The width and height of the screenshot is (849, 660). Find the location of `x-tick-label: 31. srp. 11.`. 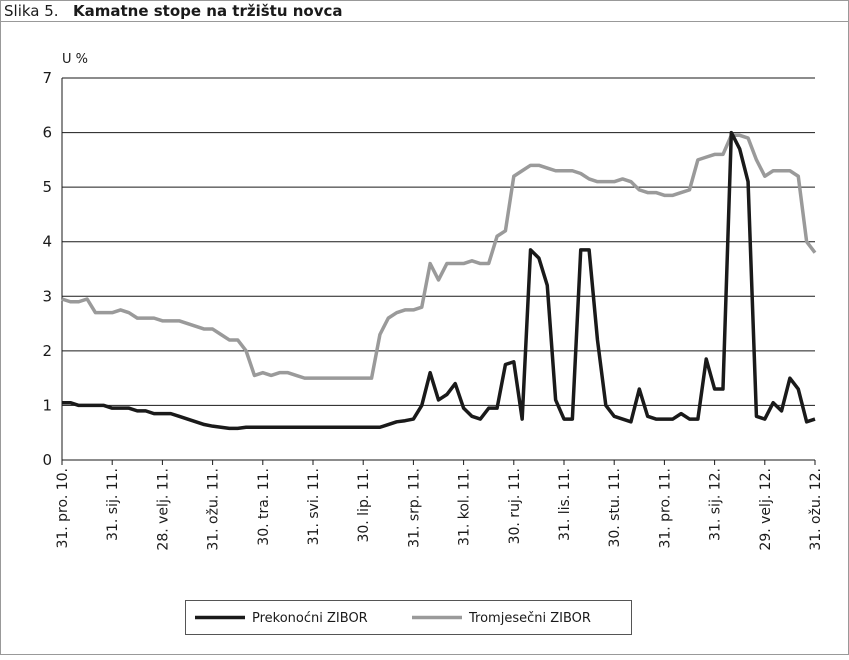

x-tick-label: 31. srp. 11. is located at coordinates (414, 508).